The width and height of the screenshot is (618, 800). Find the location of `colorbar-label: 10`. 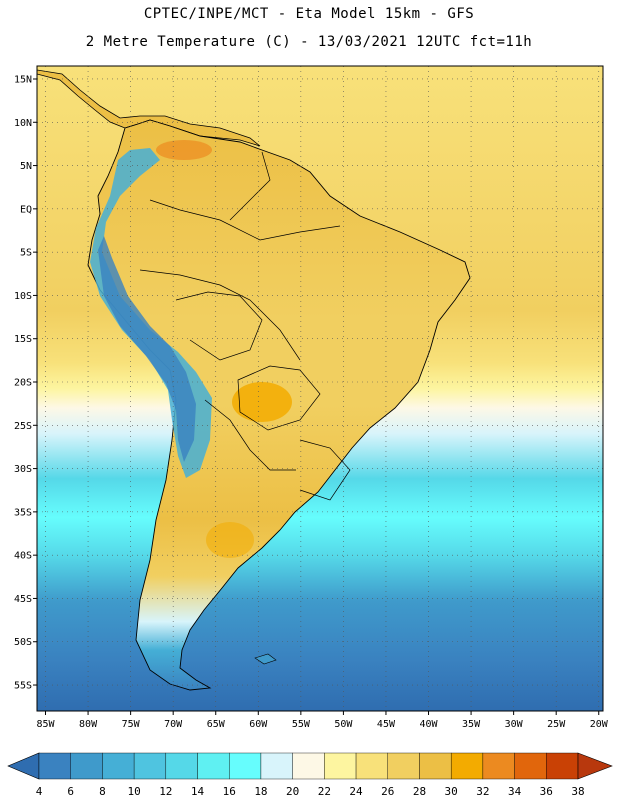

colorbar-label: 10 is located at coordinates (133, 791).